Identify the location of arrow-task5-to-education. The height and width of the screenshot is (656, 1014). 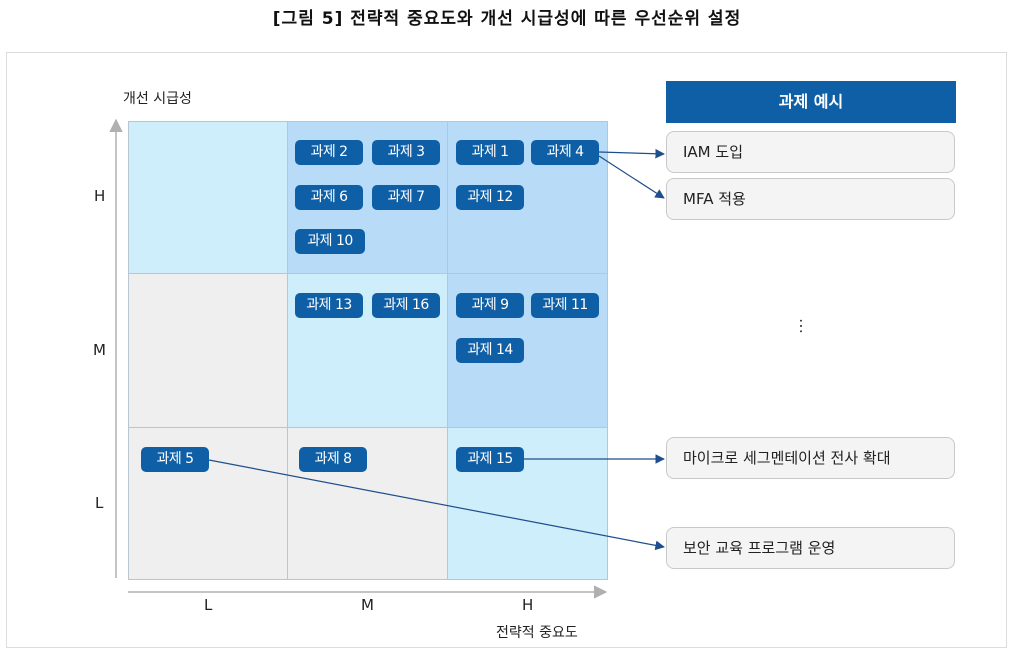
(436, 505).